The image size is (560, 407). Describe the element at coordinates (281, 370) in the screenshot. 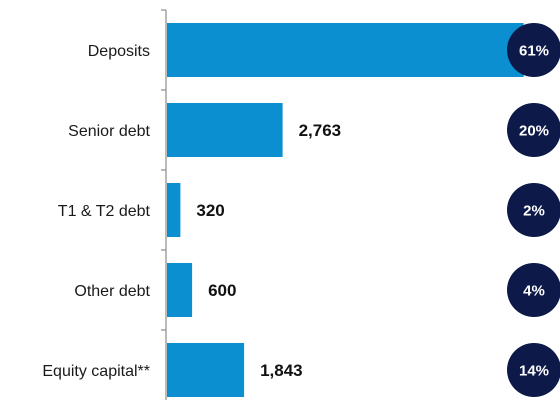

I see `value-label: 1,843` at that location.